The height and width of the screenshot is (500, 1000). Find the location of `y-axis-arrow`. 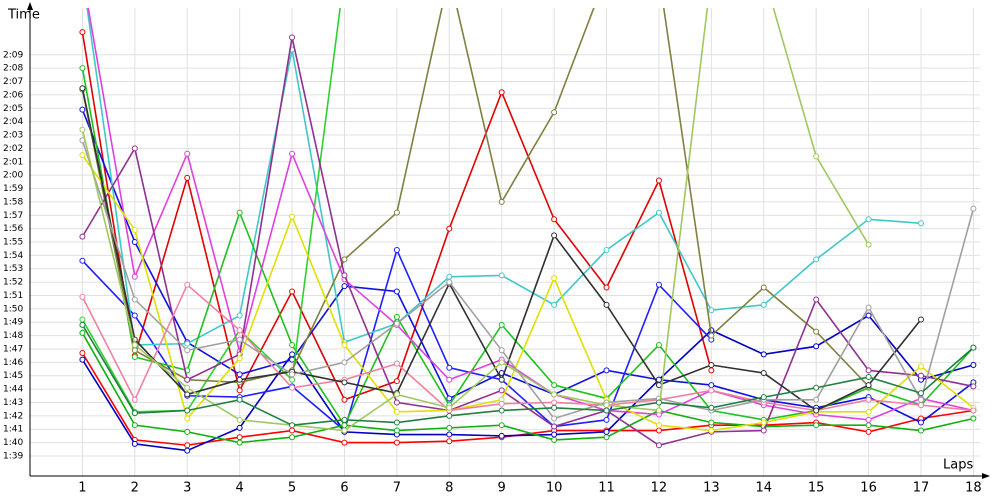

y-axis-arrow is located at coordinates (30, 6).